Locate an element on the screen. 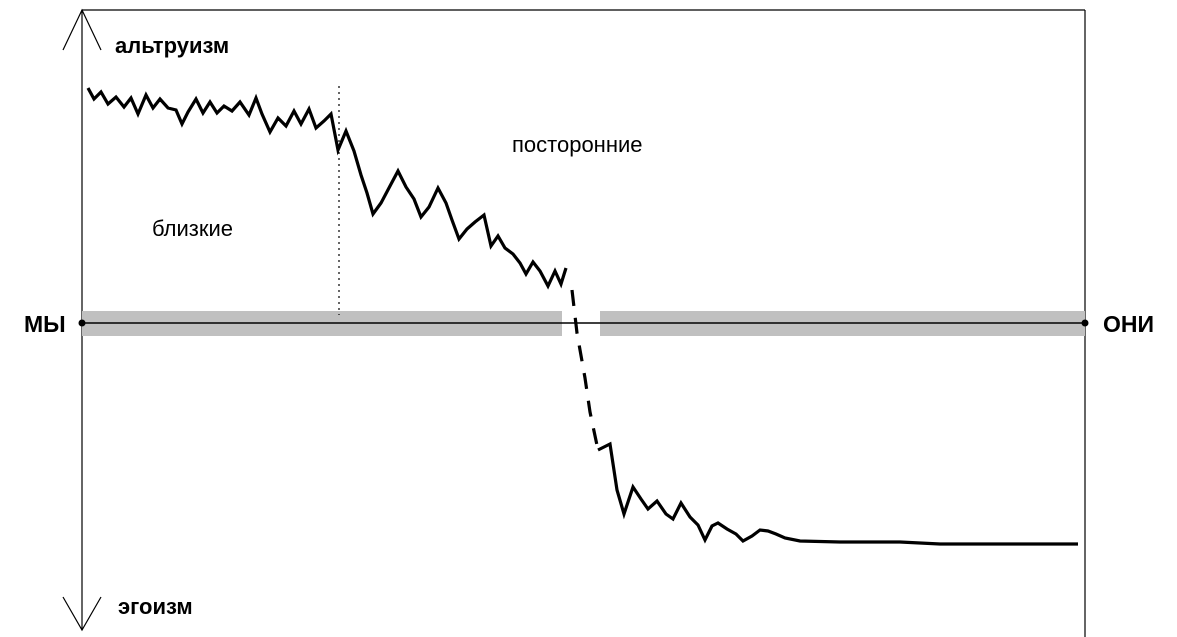 This screenshot has height=637, width=1177. label-altruism: альтруизм is located at coordinates (172, 45).